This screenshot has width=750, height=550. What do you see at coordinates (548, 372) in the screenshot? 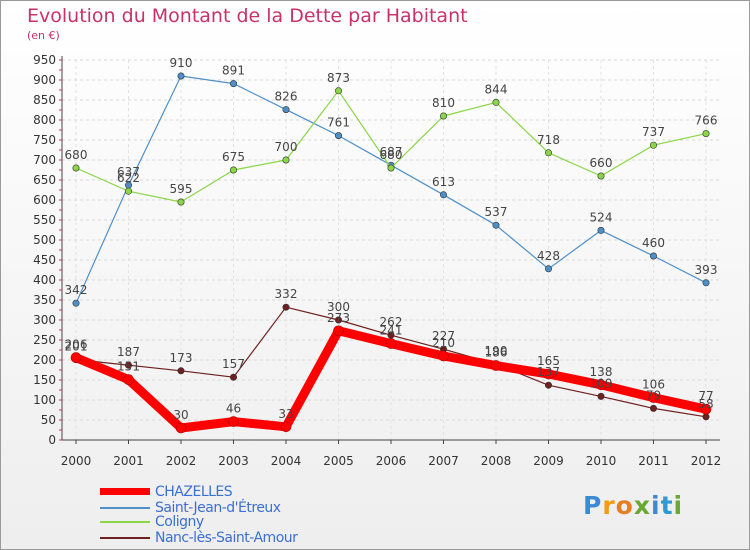
I see `data-label: 137` at bounding box center [548, 372].